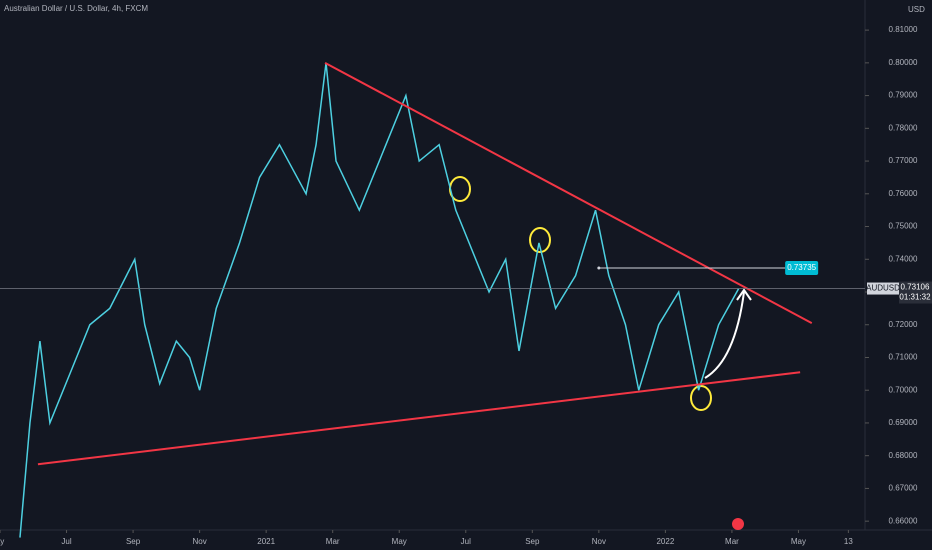  I want to click on marker-dot, so click(599, 268).